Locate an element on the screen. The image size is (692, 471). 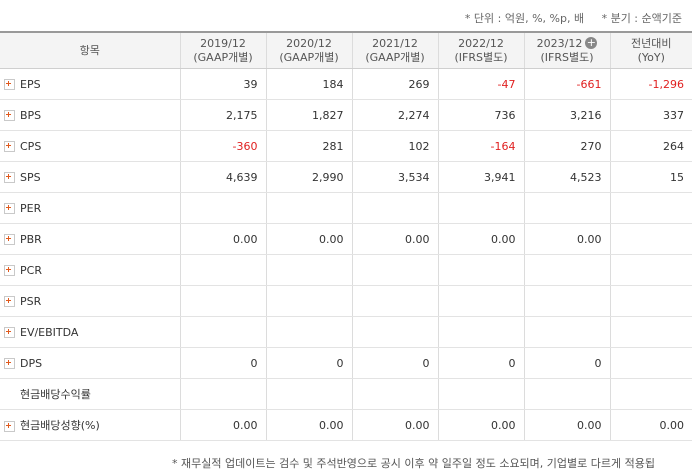
period-note: * 분기 : 순액기준 is located at coordinates (641, 18).